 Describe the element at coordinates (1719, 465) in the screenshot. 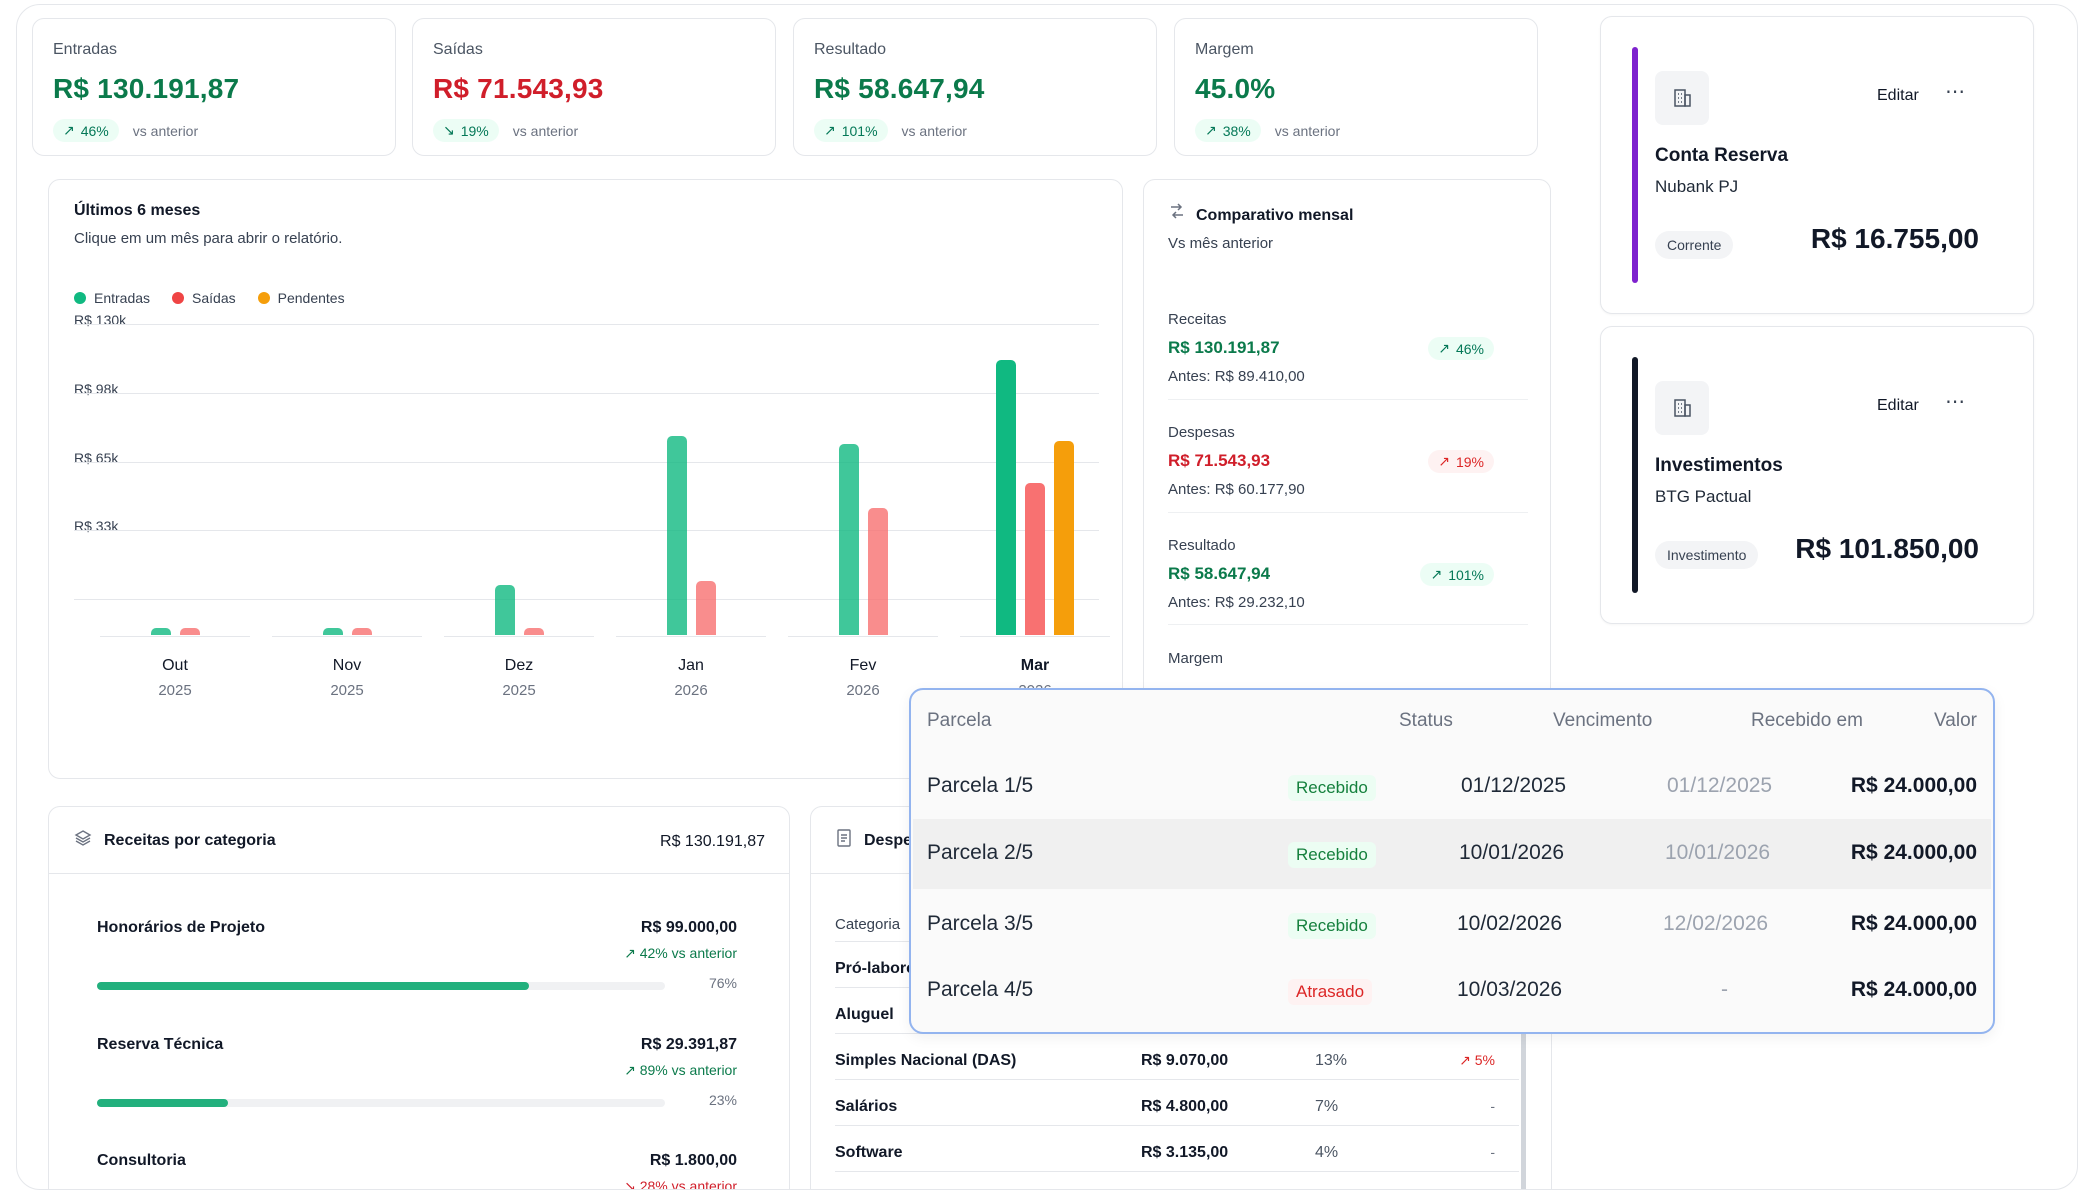

I see `account-name: Investimentos` at that location.